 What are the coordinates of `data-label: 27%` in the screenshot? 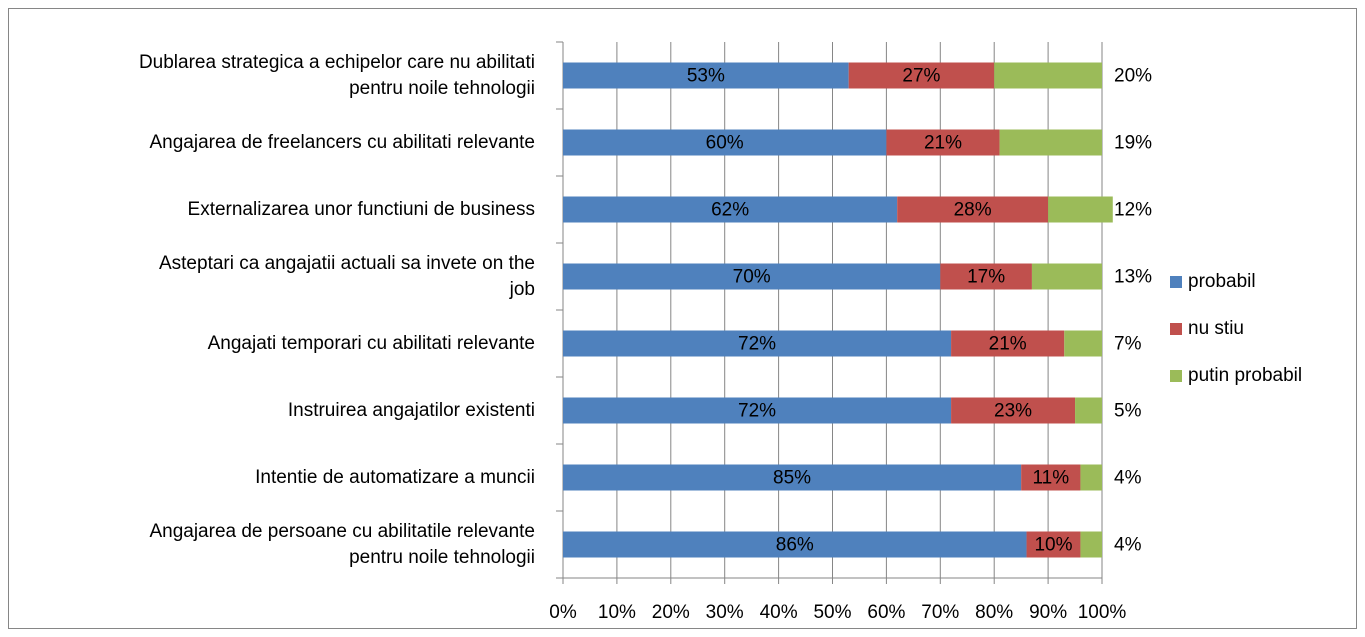 It's located at (921, 76).